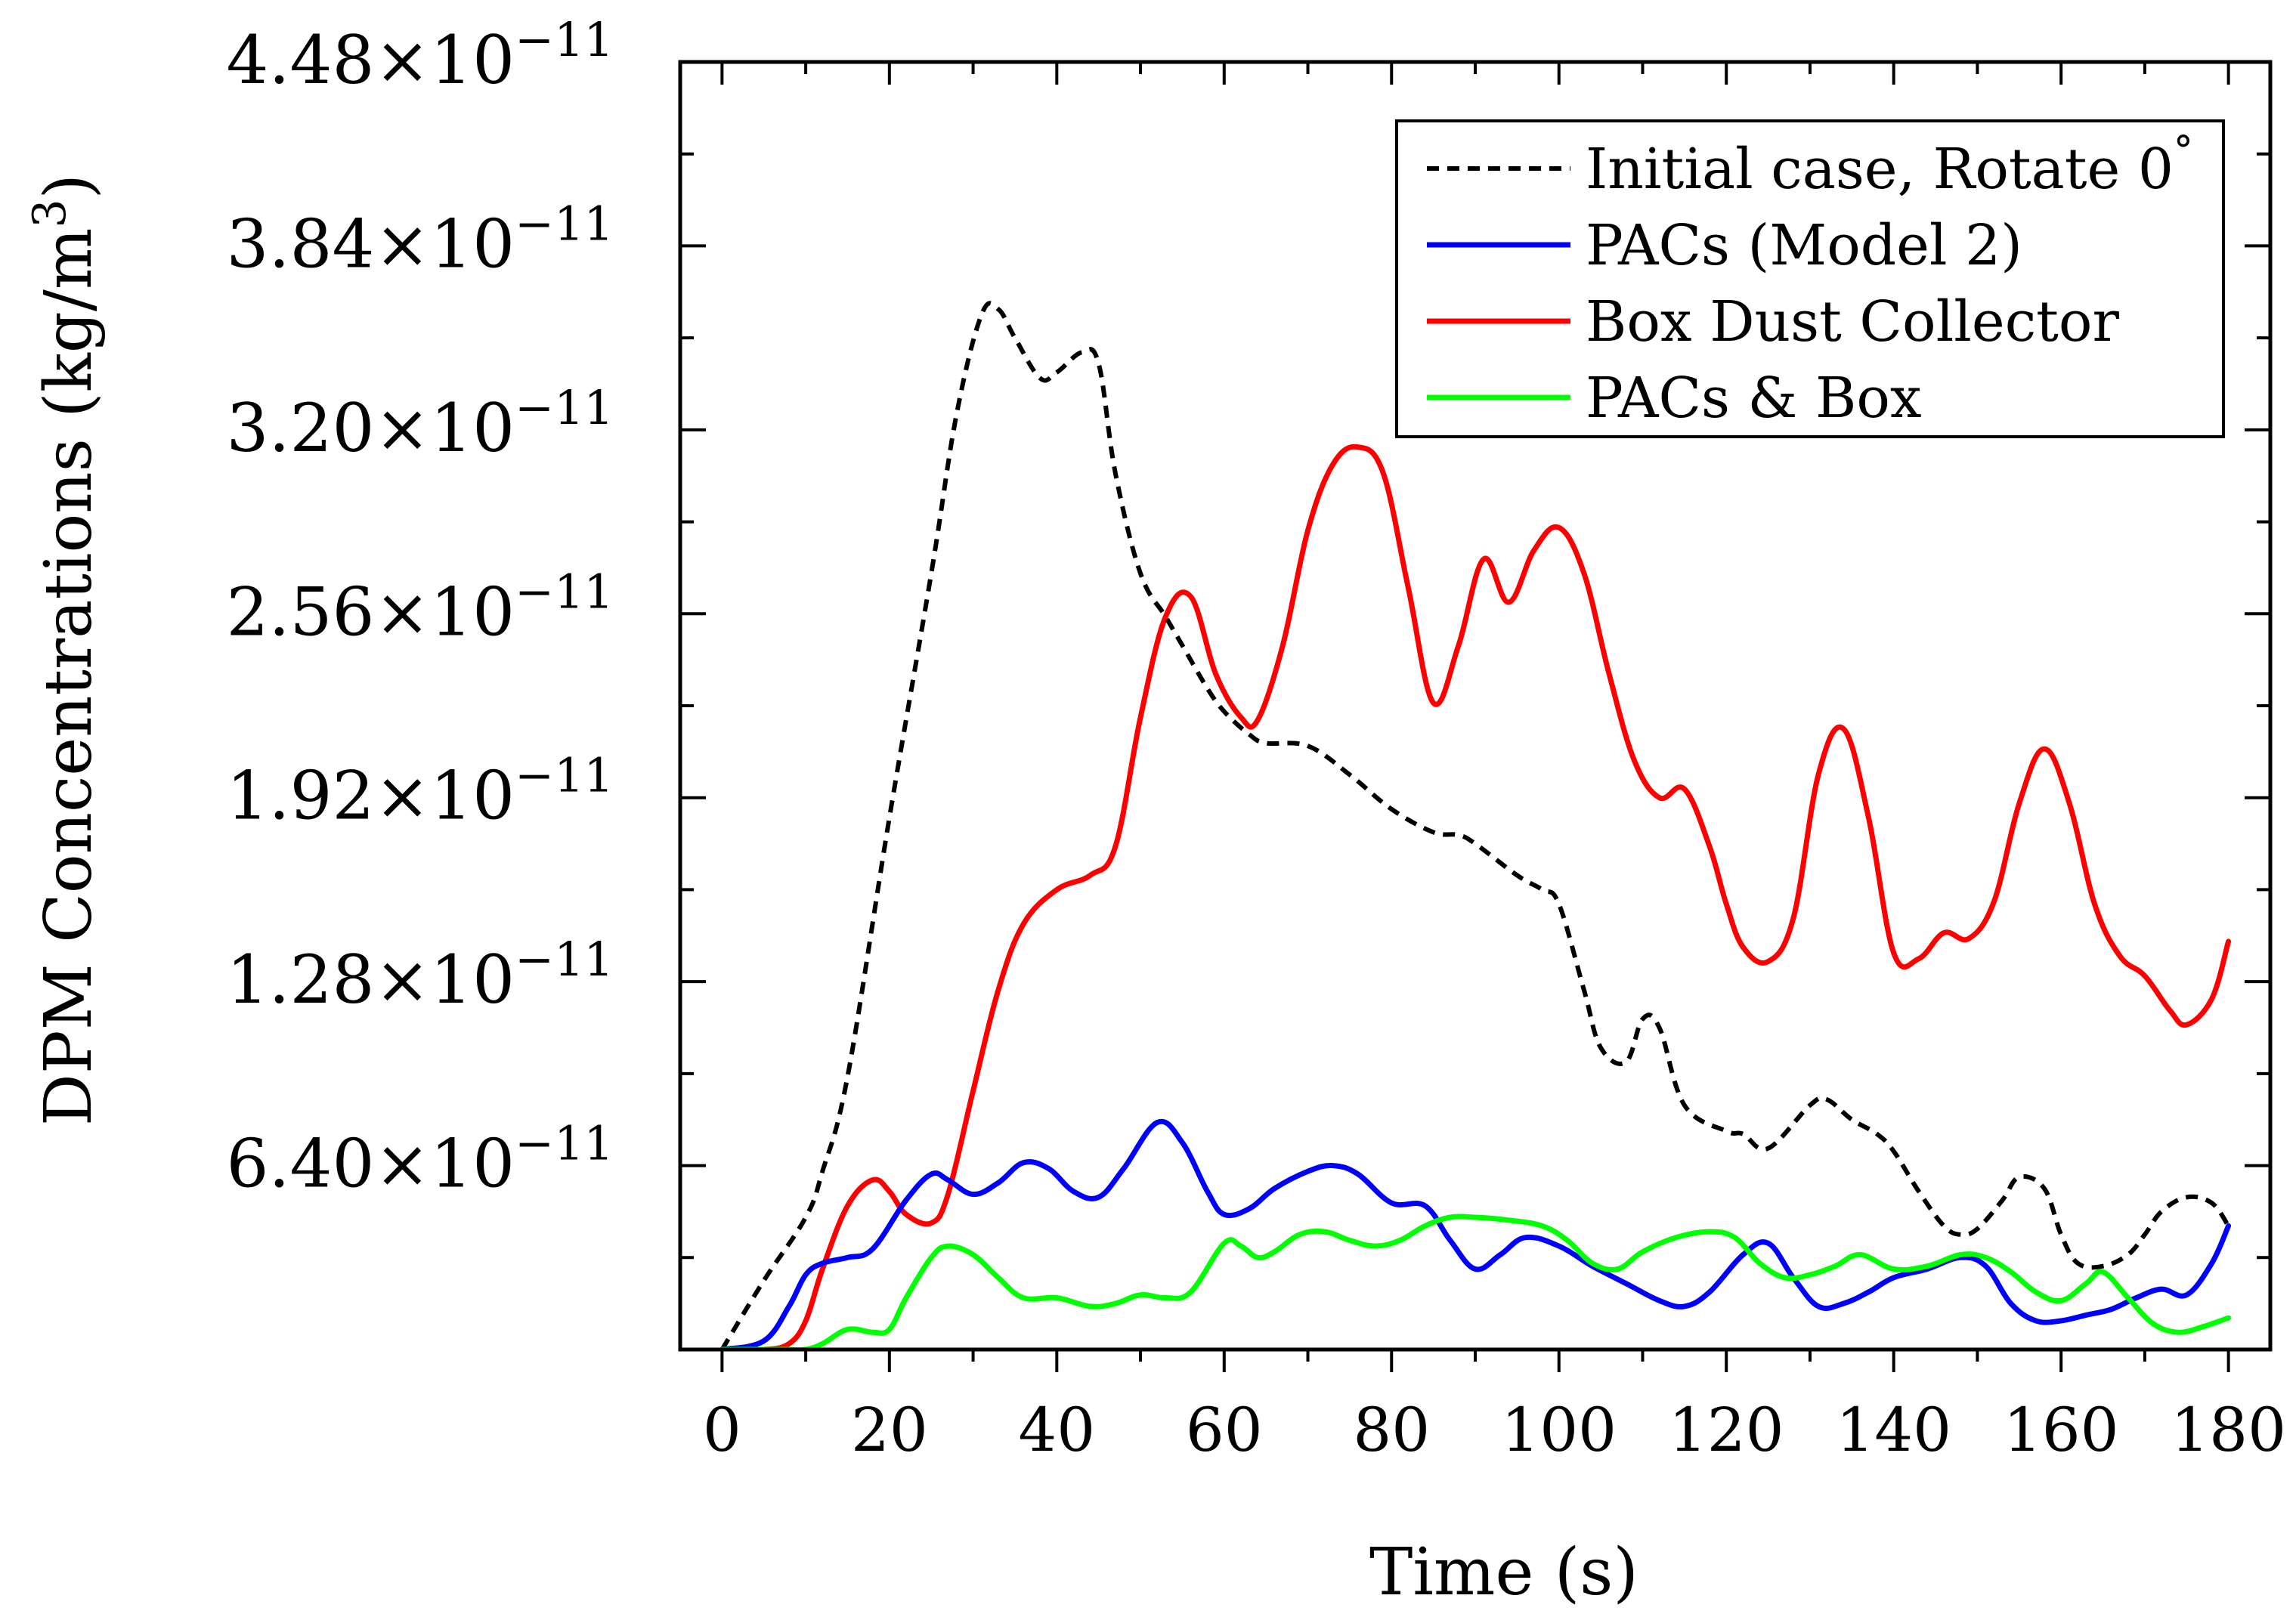  What do you see at coordinates (1503, 1572) in the screenshot?
I see `x-axis-label: Time (s)` at bounding box center [1503, 1572].